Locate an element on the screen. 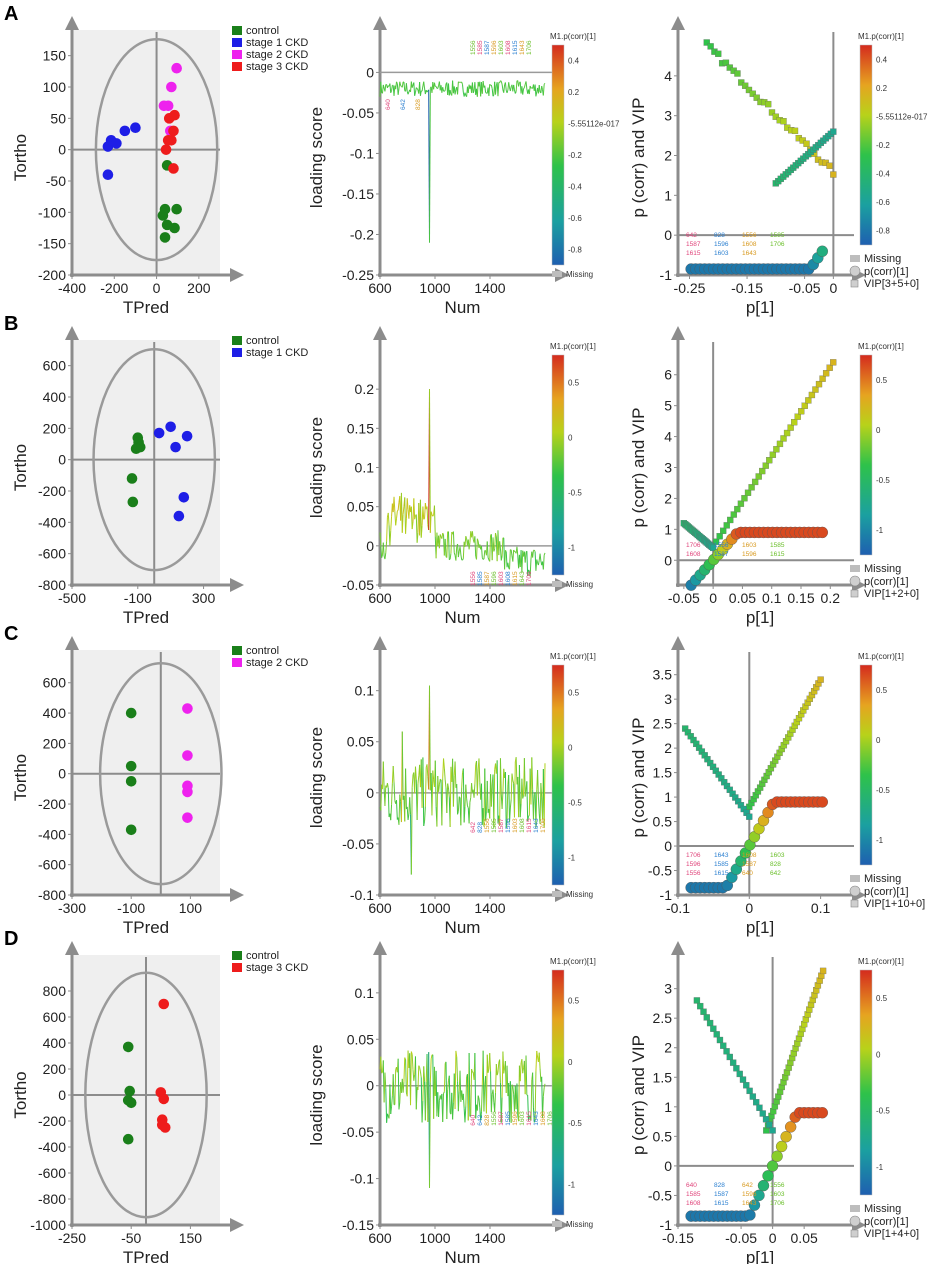  colorbar-tick: -0.6 is located at coordinates (575, 218).